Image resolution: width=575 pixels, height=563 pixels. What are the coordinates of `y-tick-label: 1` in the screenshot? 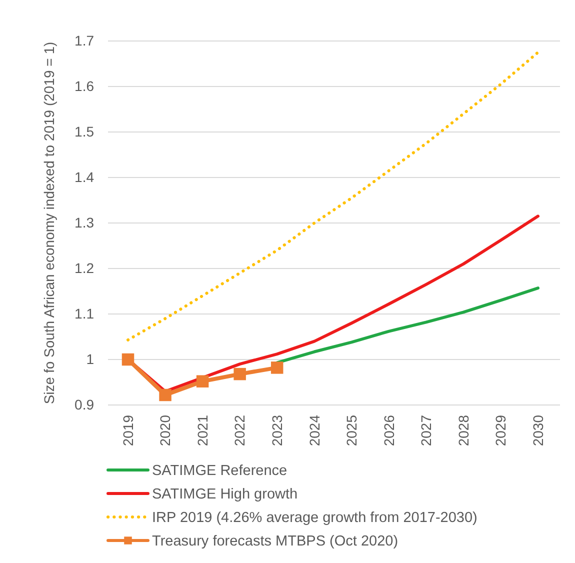 It's located at (90, 358).